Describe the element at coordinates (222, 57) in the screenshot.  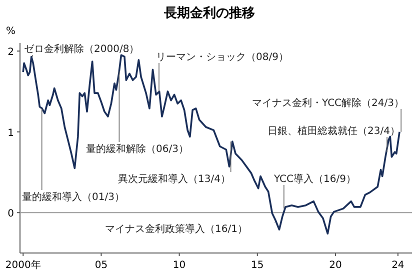
I see `annotation: リーマン・ショック（08/9）` at that location.